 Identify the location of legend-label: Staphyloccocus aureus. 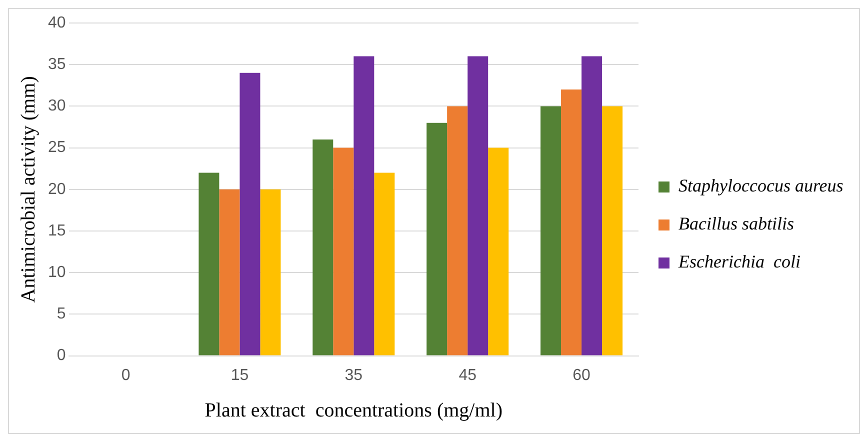
(761, 186).